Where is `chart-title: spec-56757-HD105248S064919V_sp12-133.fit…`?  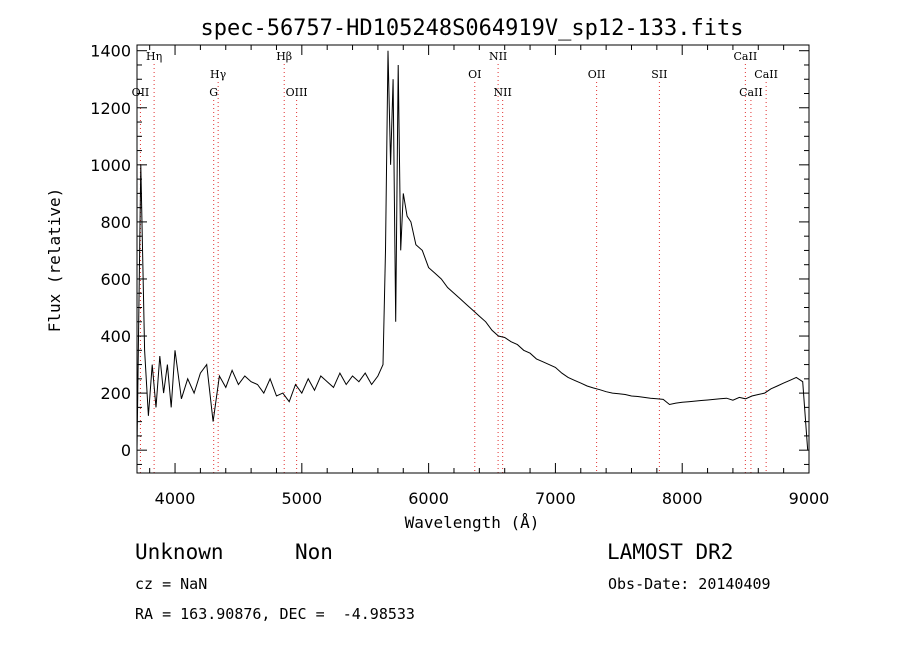 chart-title: spec-56757-HD105248S064919V_sp12-133.fit… is located at coordinates (471, 28).